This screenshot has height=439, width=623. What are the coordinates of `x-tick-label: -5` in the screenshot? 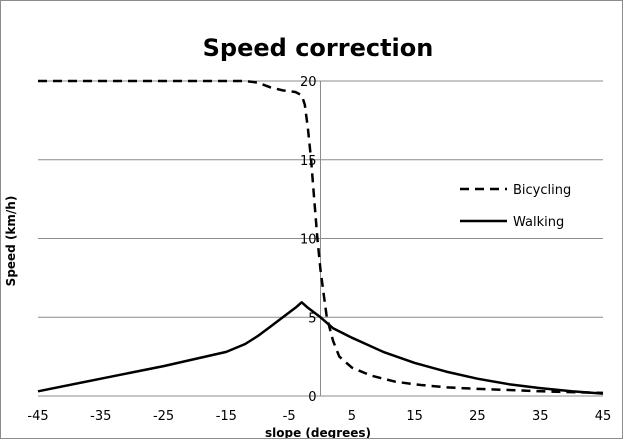 It's located at (289, 416).